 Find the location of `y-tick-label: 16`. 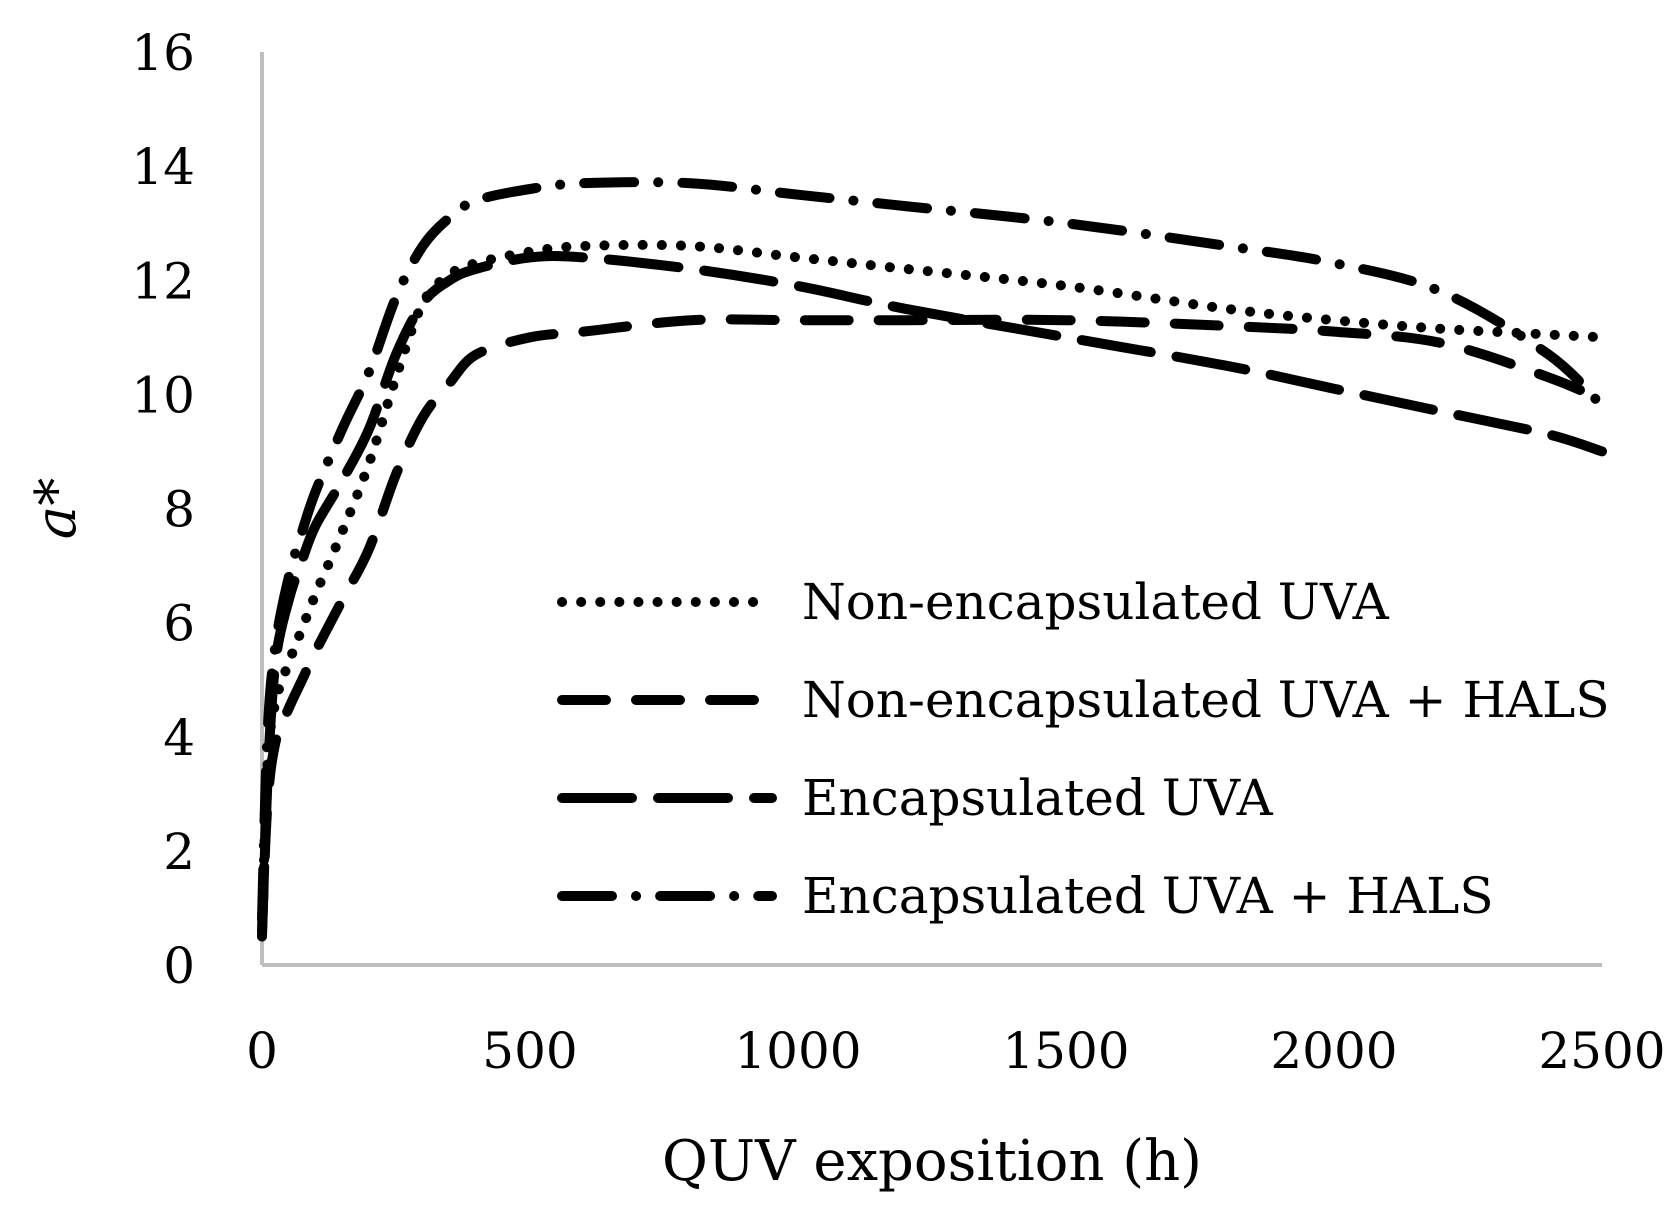

y-tick-label: 16 is located at coordinates (163, 53).